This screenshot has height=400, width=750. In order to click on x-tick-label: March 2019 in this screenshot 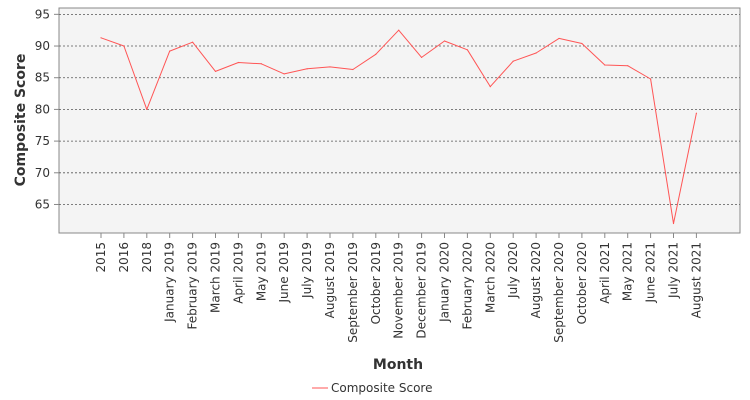, I will do `click(216, 277)`.